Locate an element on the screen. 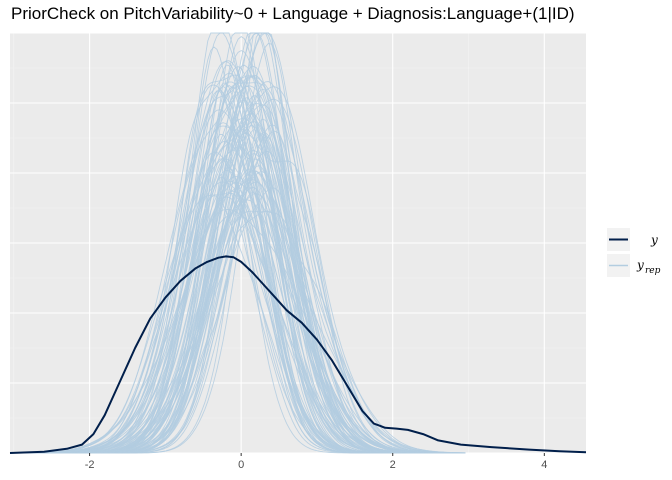 The image size is (672, 480). x-tick-label: 2 is located at coordinates (393, 465).